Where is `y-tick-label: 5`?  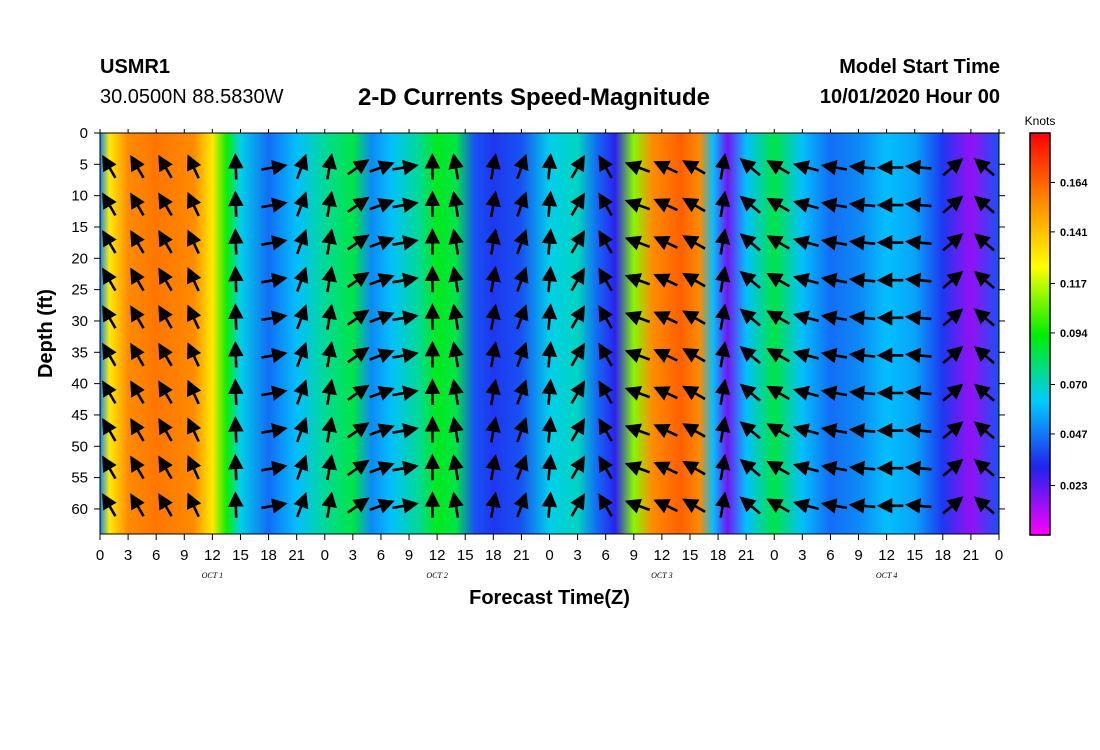
y-tick-label: 5 is located at coordinates (84, 164).